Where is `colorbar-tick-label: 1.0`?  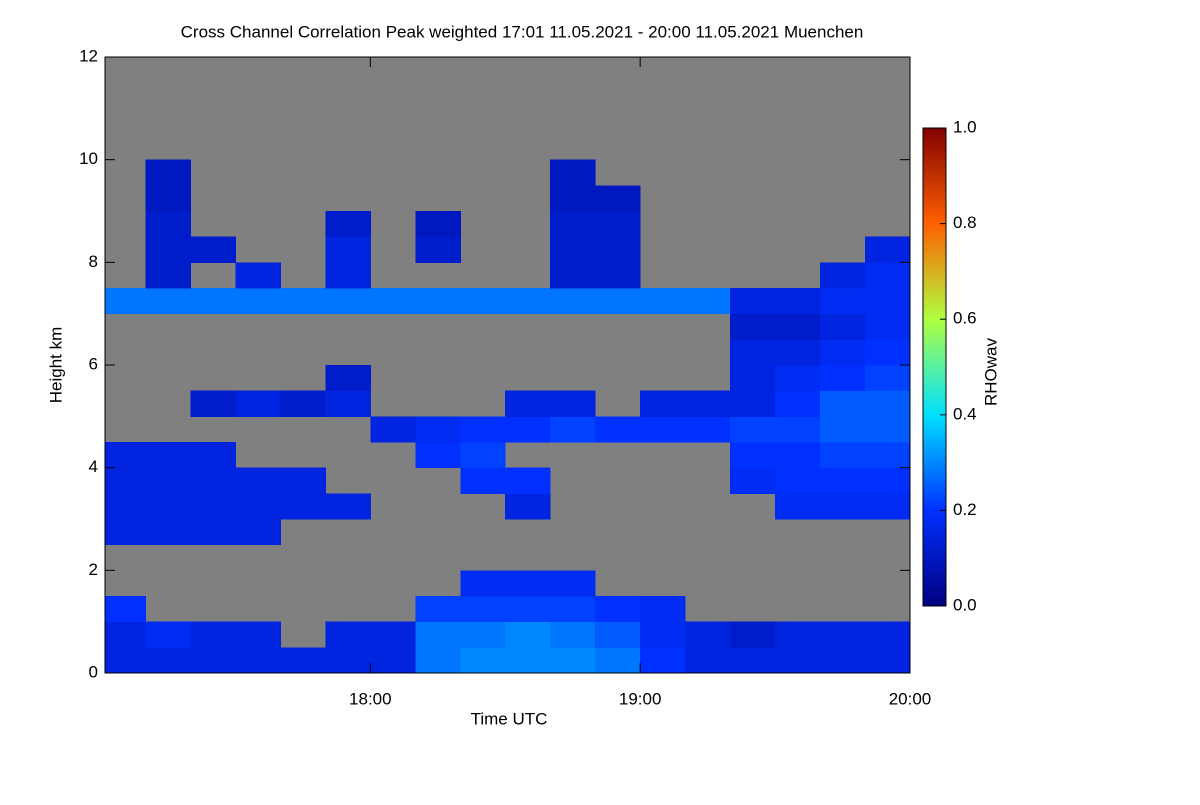 colorbar-tick-label: 1.0 is located at coordinates (965, 126).